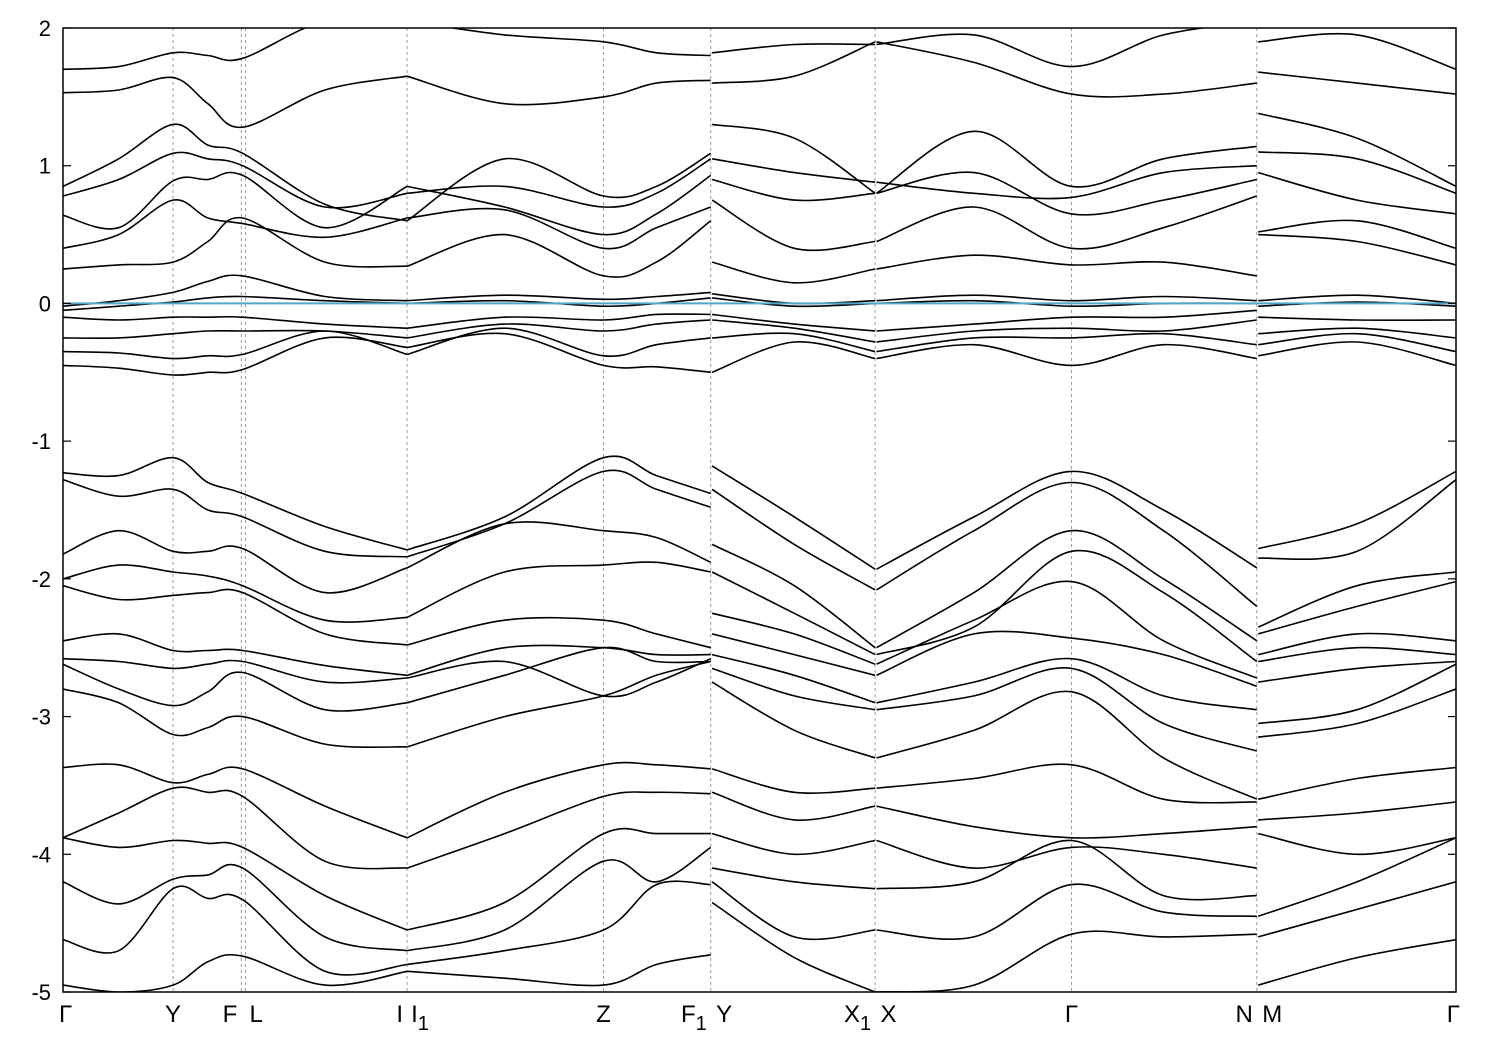 The image size is (1500, 1050). I want to click on band-s3-b15, so click(1067, 589).